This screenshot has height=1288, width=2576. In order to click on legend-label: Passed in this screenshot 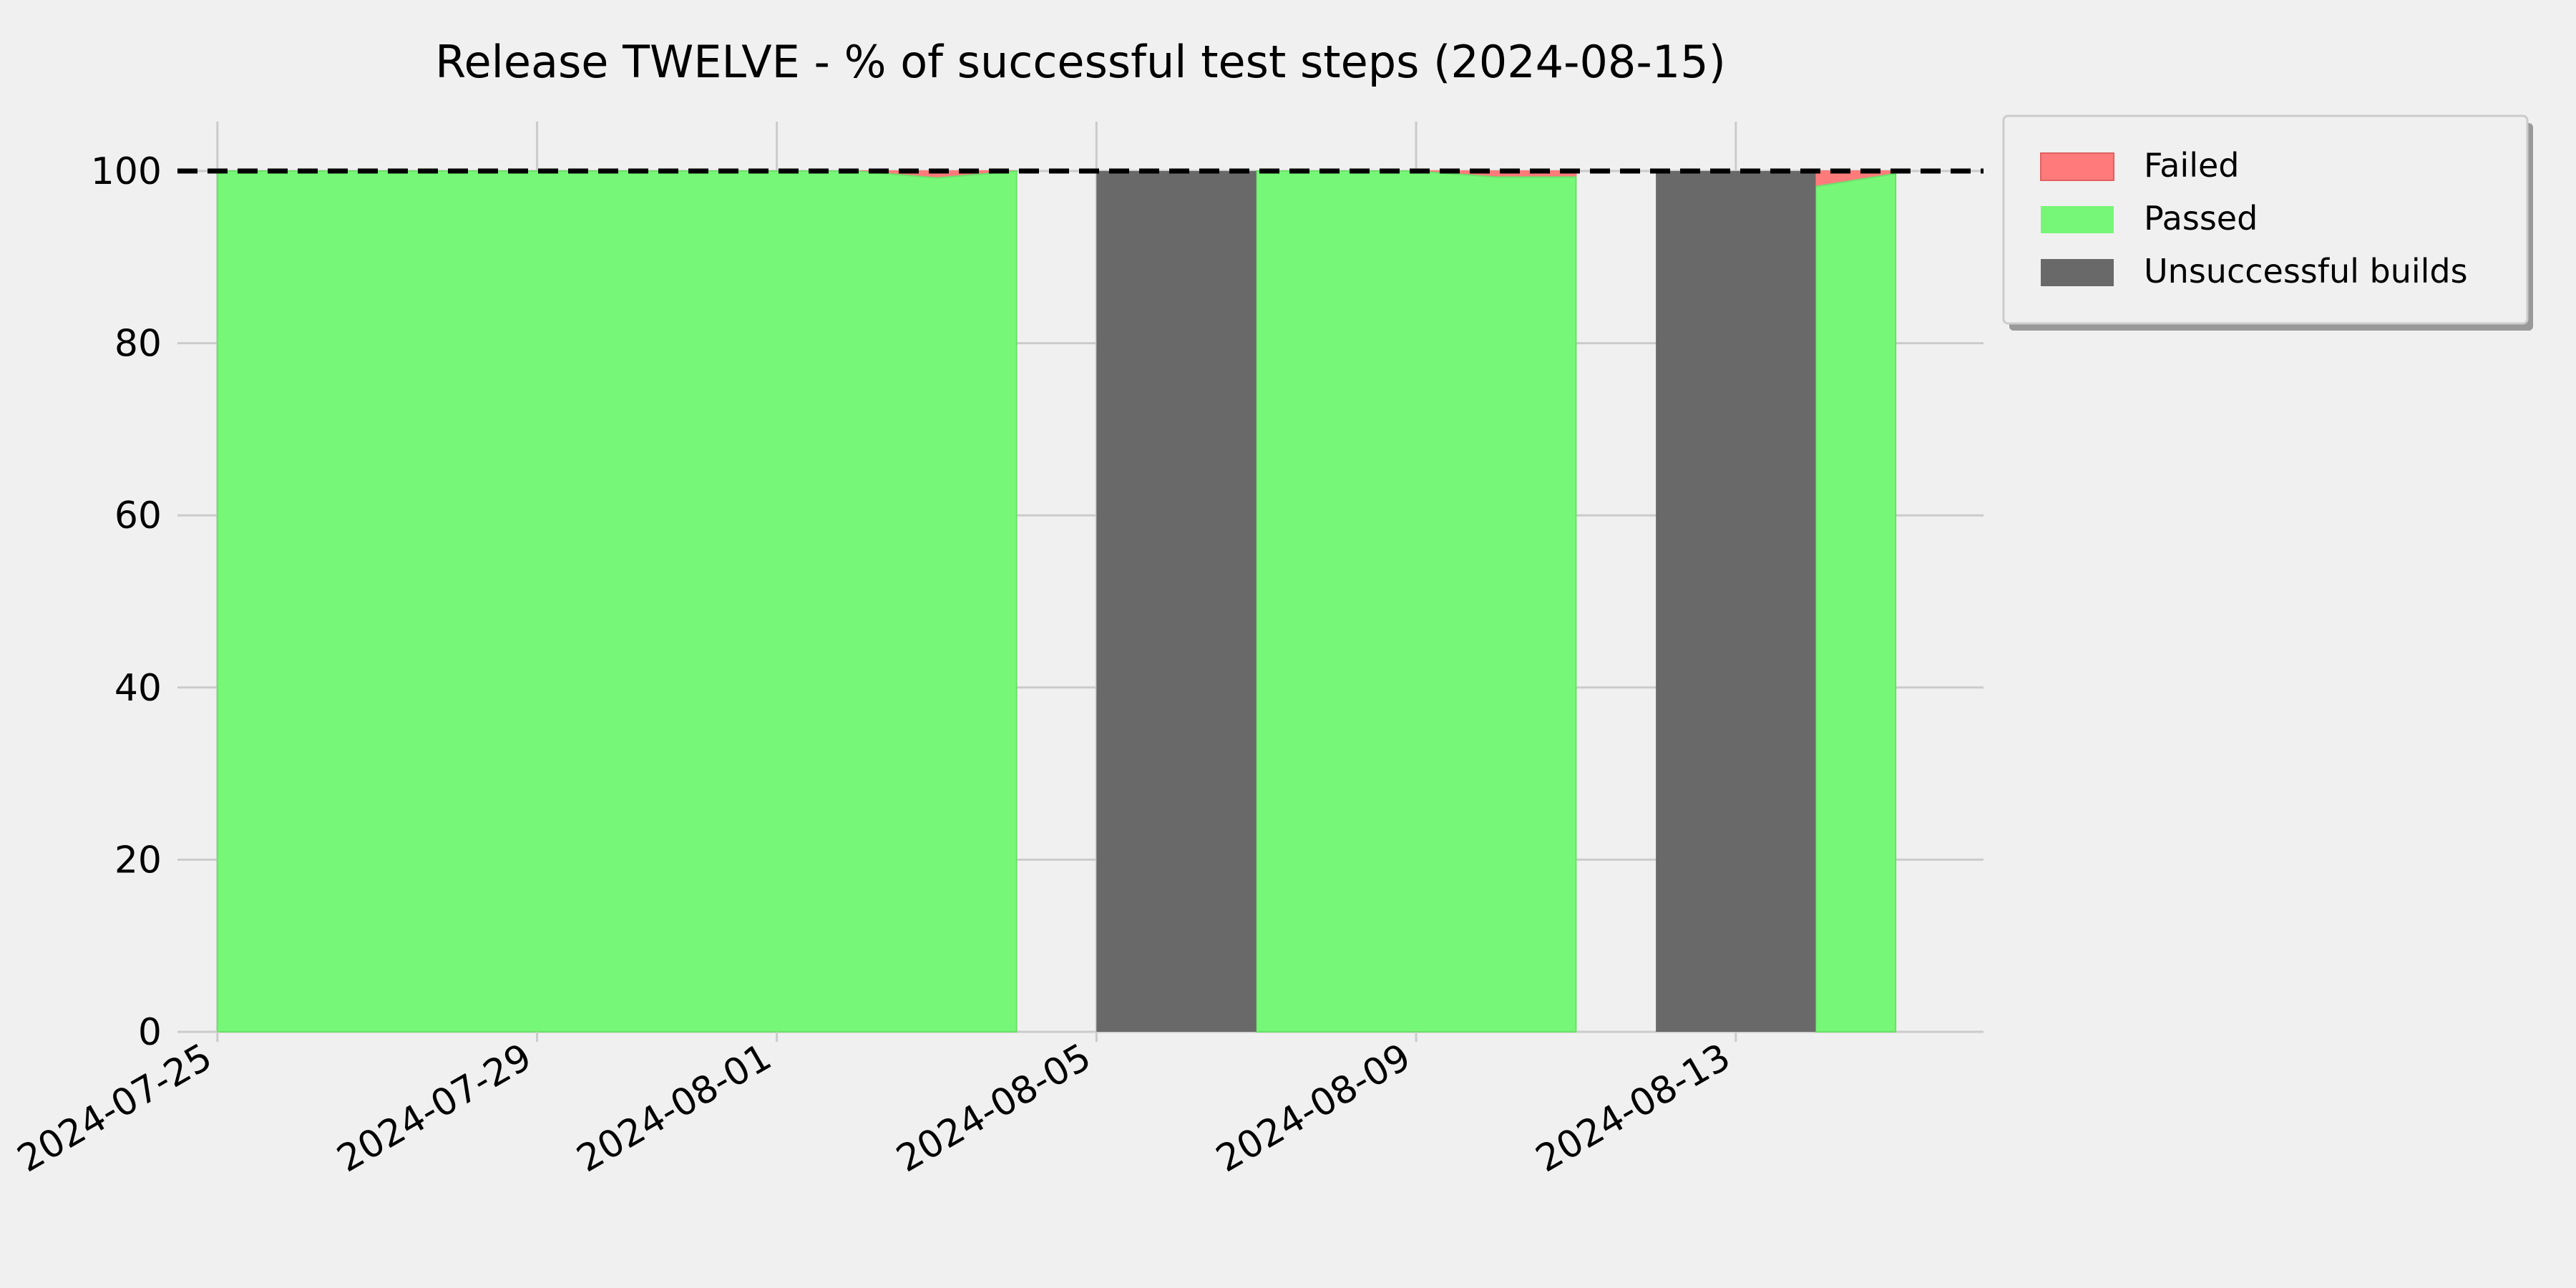, I will do `click(2201, 218)`.